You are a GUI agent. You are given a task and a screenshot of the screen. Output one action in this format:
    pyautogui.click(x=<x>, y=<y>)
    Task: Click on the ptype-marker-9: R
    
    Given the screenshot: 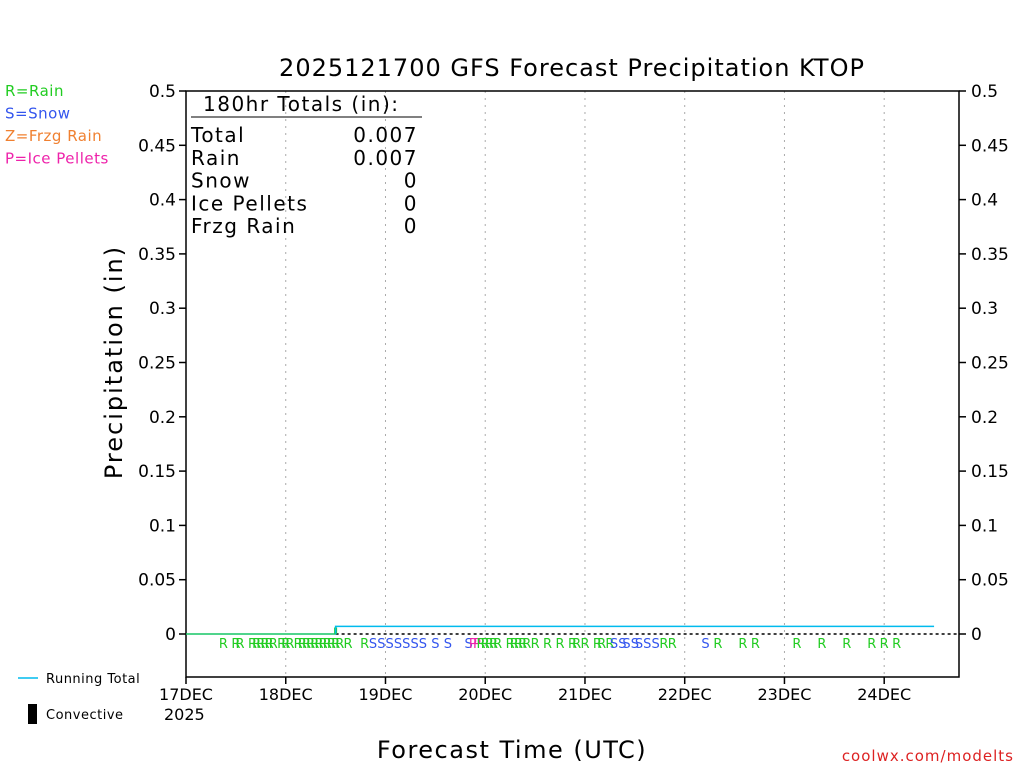 What is the action you would take?
    pyautogui.click(x=281, y=644)
    